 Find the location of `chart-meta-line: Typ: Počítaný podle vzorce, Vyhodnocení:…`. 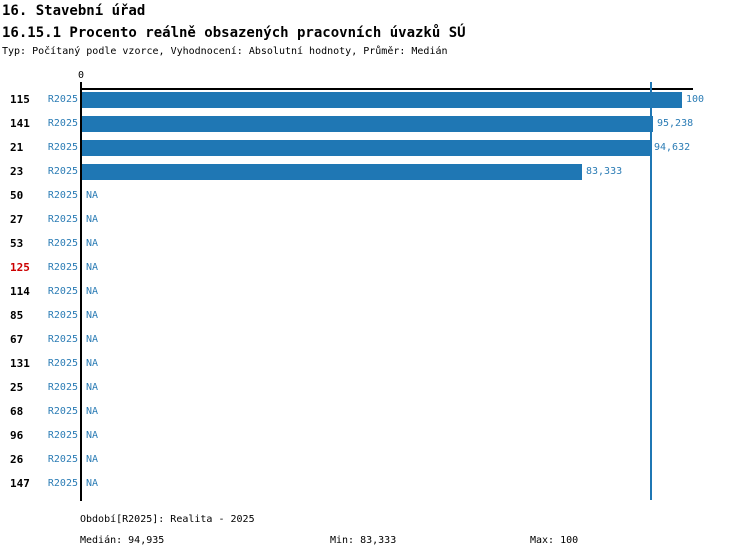

chart-meta-line: Typ: Počítaný podle vzorce, Vyhodnocení:… is located at coordinates (225, 51).